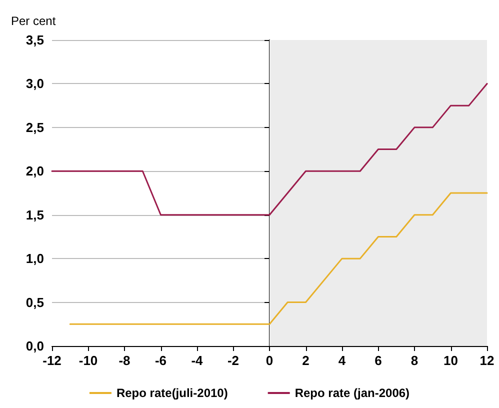 This screenshot has width=499, height=408. Describe the element at coordinates (306, 360) in the screenshot. I see `x-tick-label: 2` at that location.